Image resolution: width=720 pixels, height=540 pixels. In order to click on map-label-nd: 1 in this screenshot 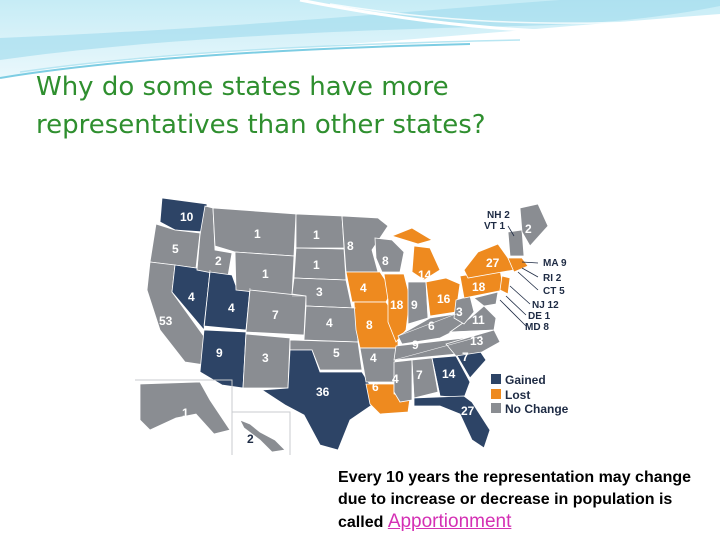, I will do `click(316, 235)`.